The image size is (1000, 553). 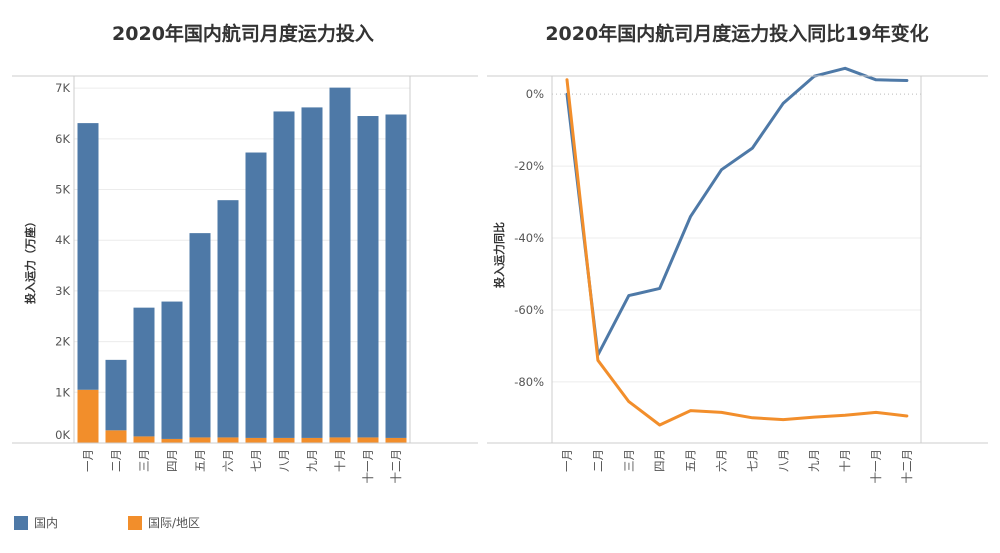 I want to click on bar-y-tick-label: 5K, so click(x=62, y=190).